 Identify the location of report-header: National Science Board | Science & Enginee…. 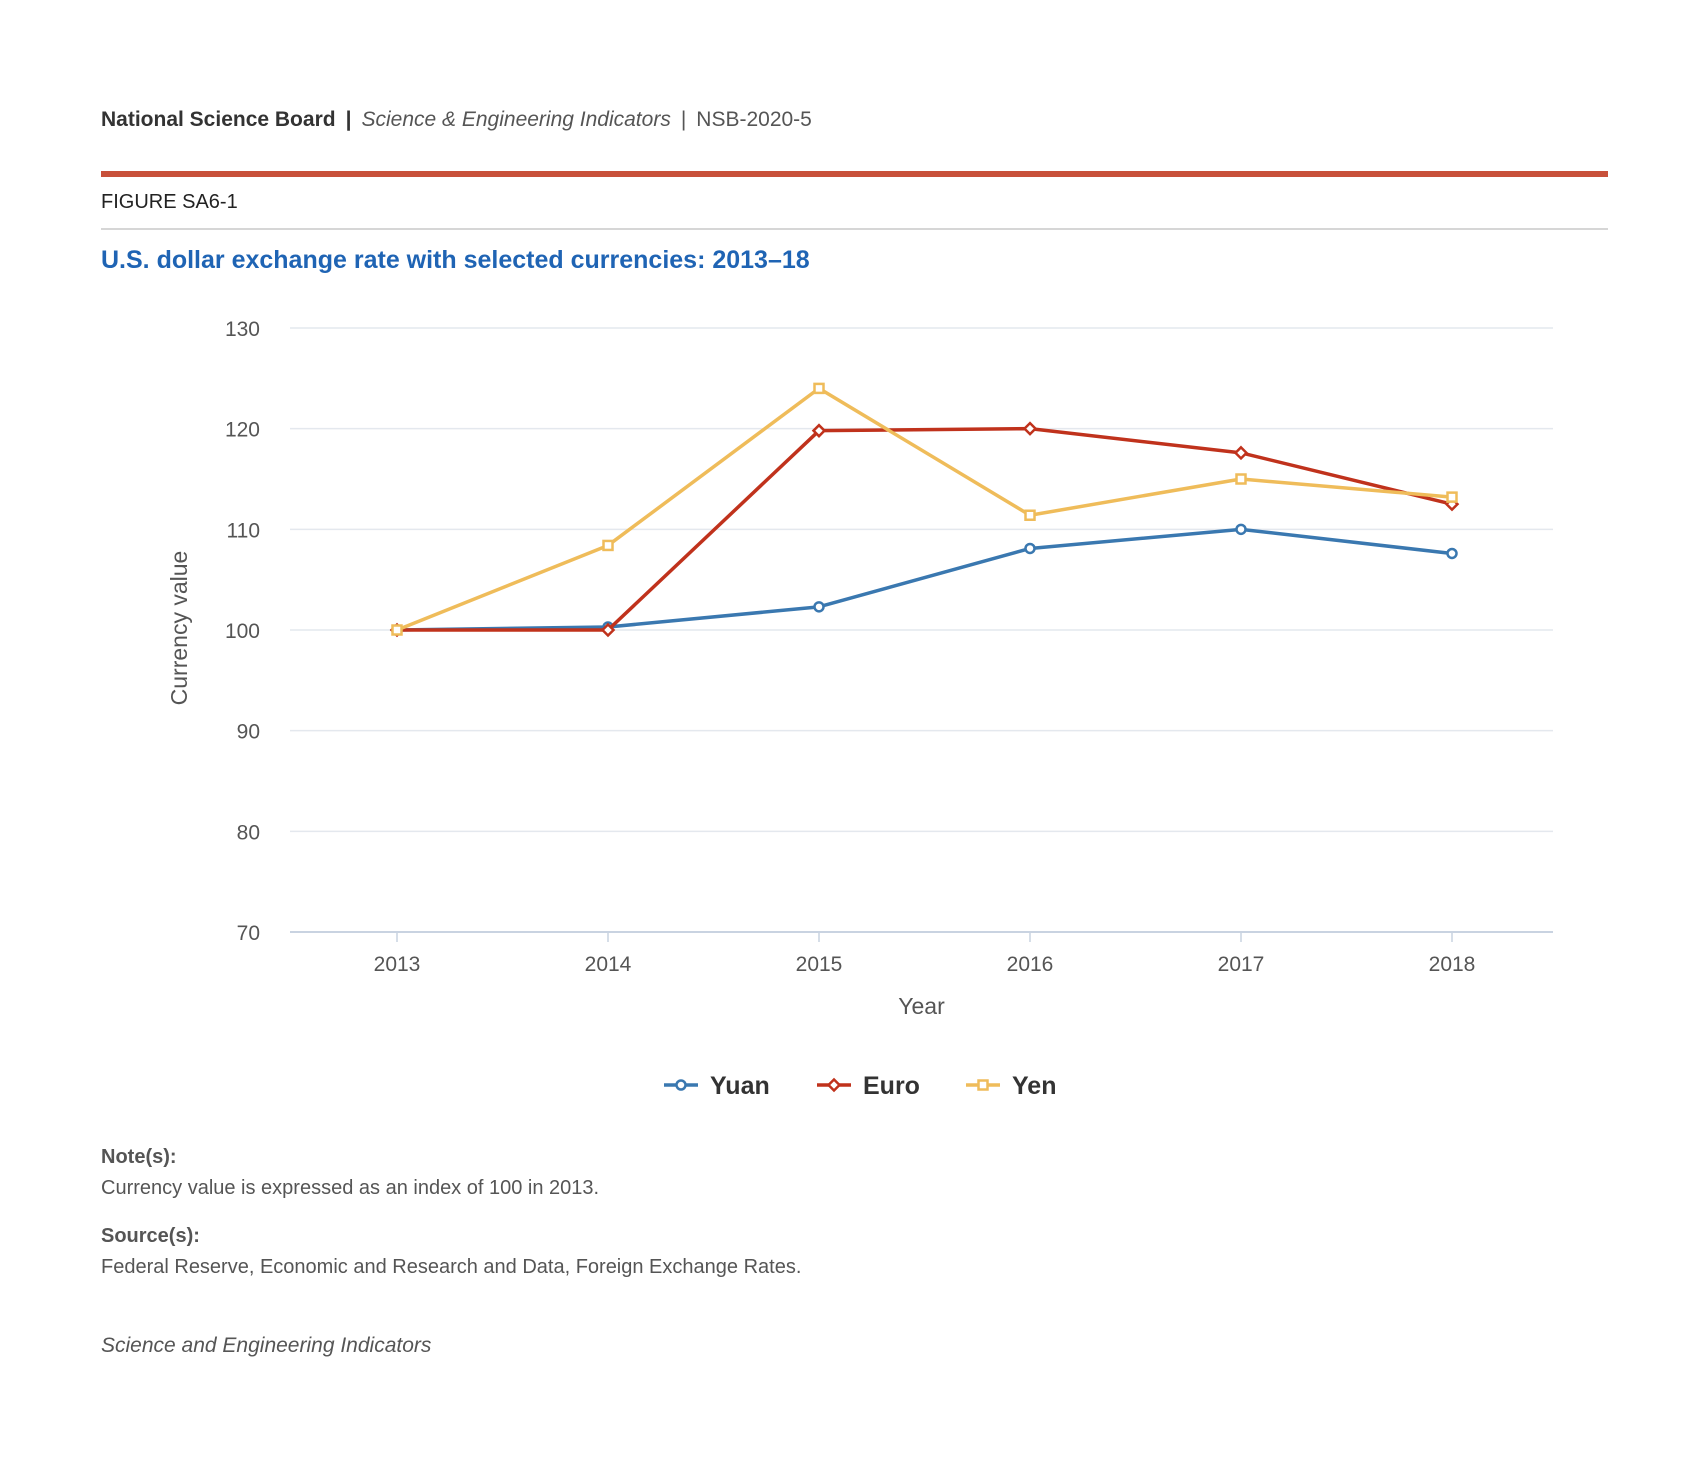
(456, 120).